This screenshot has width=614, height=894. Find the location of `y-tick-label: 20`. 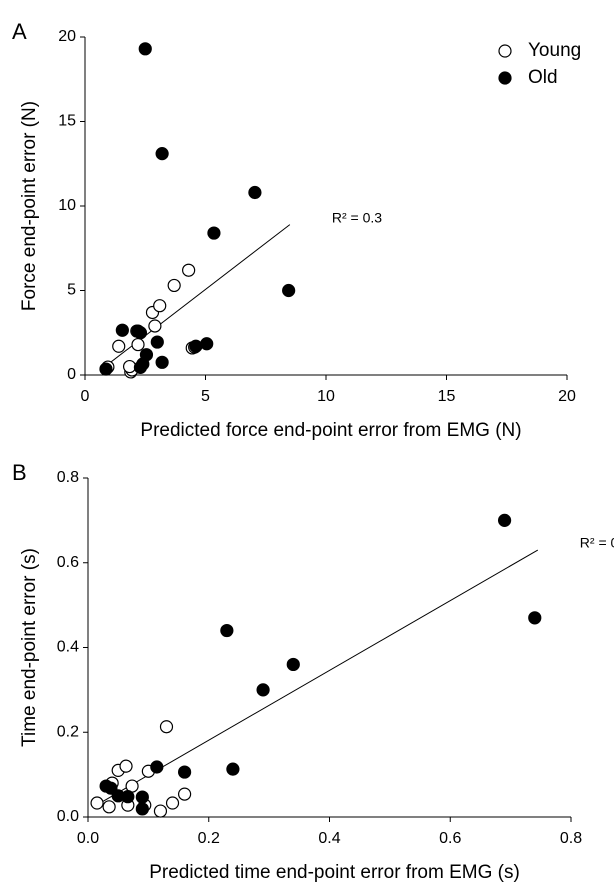

y-tick-label: 20 is located at coordinates (67, 36).